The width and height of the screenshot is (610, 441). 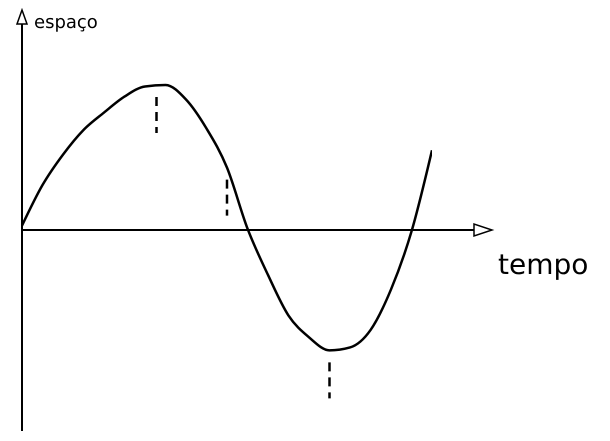 What do you see at coordinates (66, 22) in the screenshot?
I see `y-axis-title: espaço` at bounding box center [66, 22].